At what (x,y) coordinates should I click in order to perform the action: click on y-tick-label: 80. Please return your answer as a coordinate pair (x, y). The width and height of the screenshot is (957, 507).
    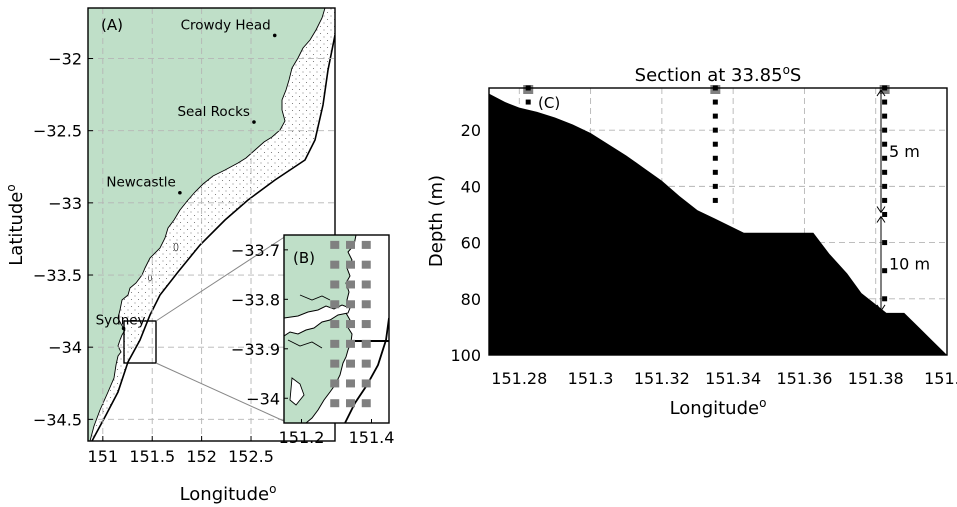
    Looking at the image, I should click on (471, 299).